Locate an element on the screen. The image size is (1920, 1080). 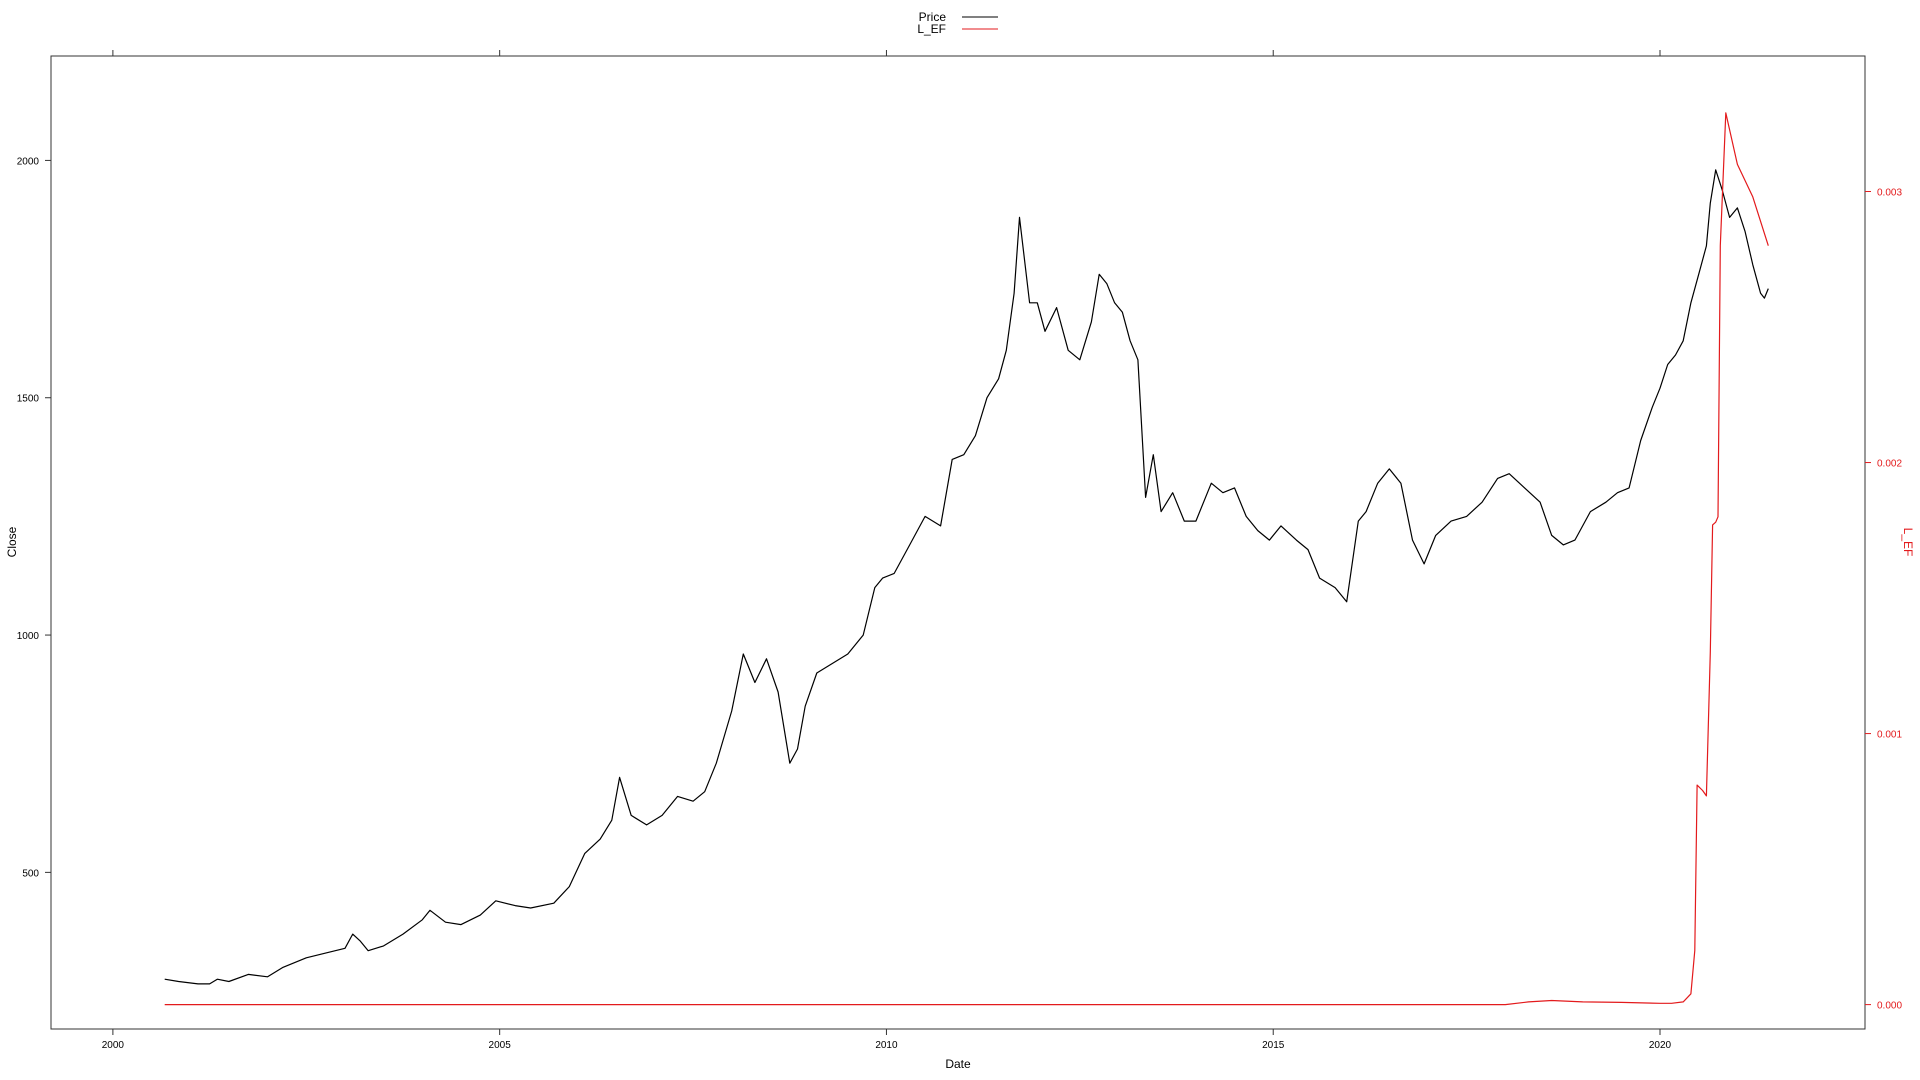
x-tick-label: 2005 is located at coordinates (500, 1045).